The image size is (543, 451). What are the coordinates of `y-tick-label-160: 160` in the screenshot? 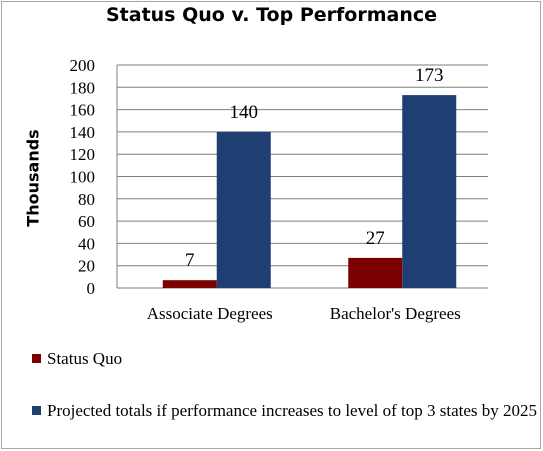 It's located at (83, 110).